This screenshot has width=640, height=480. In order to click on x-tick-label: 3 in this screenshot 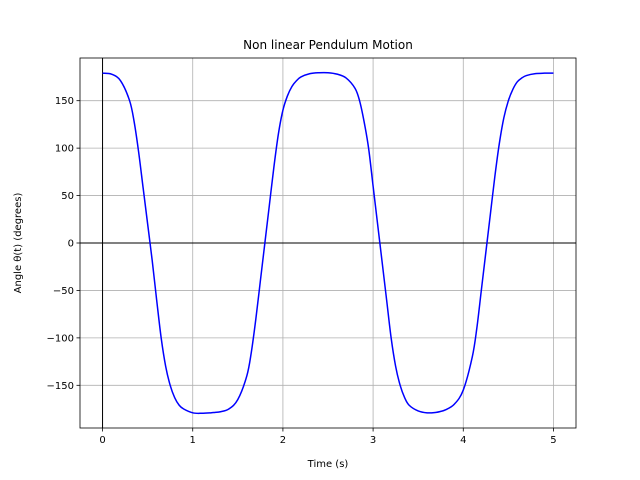, I will do `click(373, 440)`.